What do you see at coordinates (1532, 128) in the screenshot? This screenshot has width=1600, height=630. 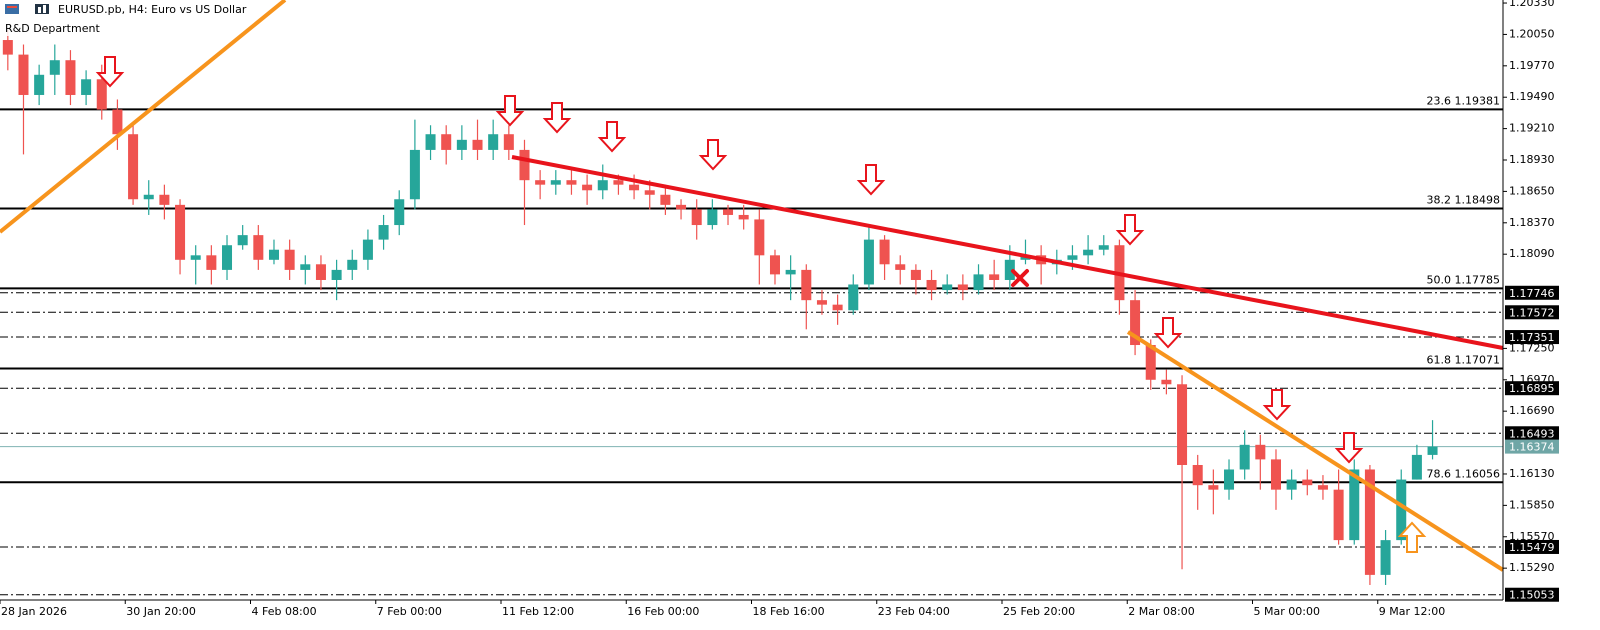 I see `y-tick-label: 1.19210` at bounding box center [1532, 128].